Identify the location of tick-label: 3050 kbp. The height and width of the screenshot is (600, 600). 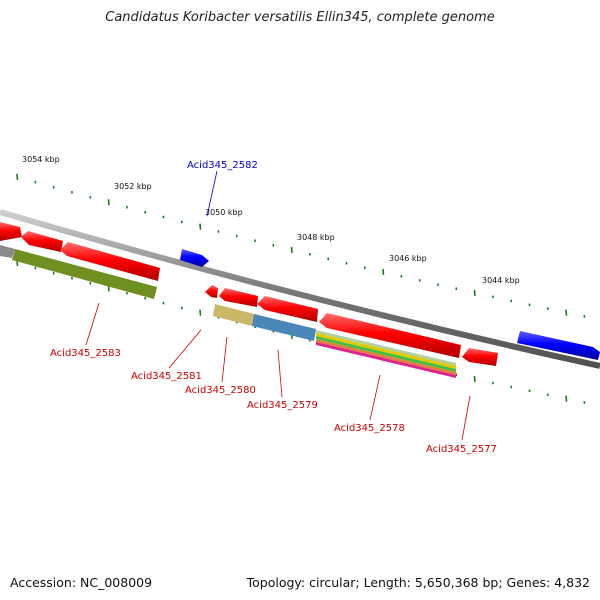
(224, 212).